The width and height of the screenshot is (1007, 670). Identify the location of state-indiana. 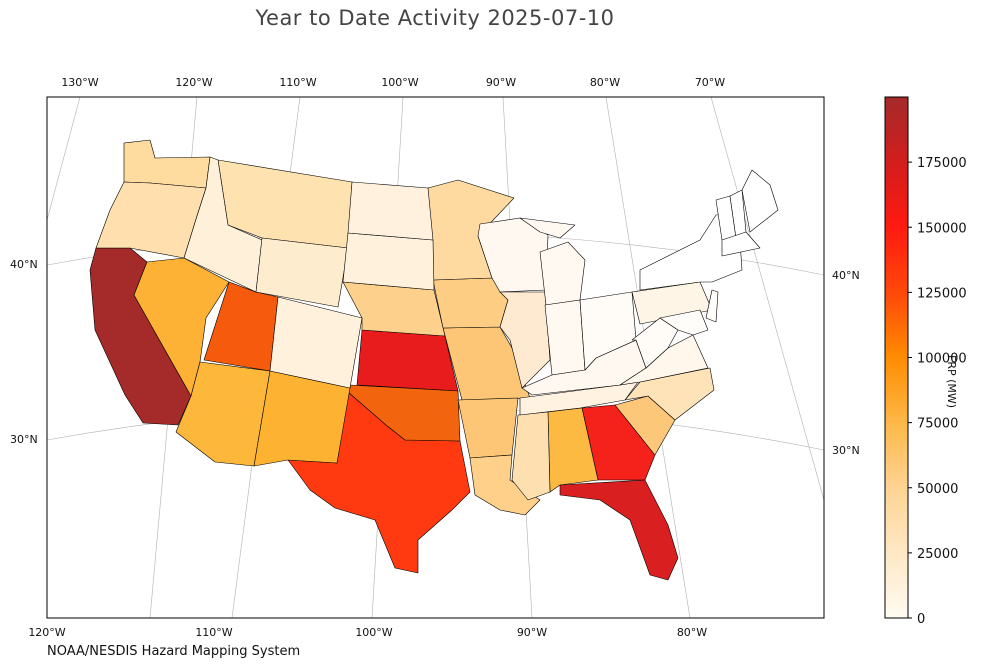
(565, 337).